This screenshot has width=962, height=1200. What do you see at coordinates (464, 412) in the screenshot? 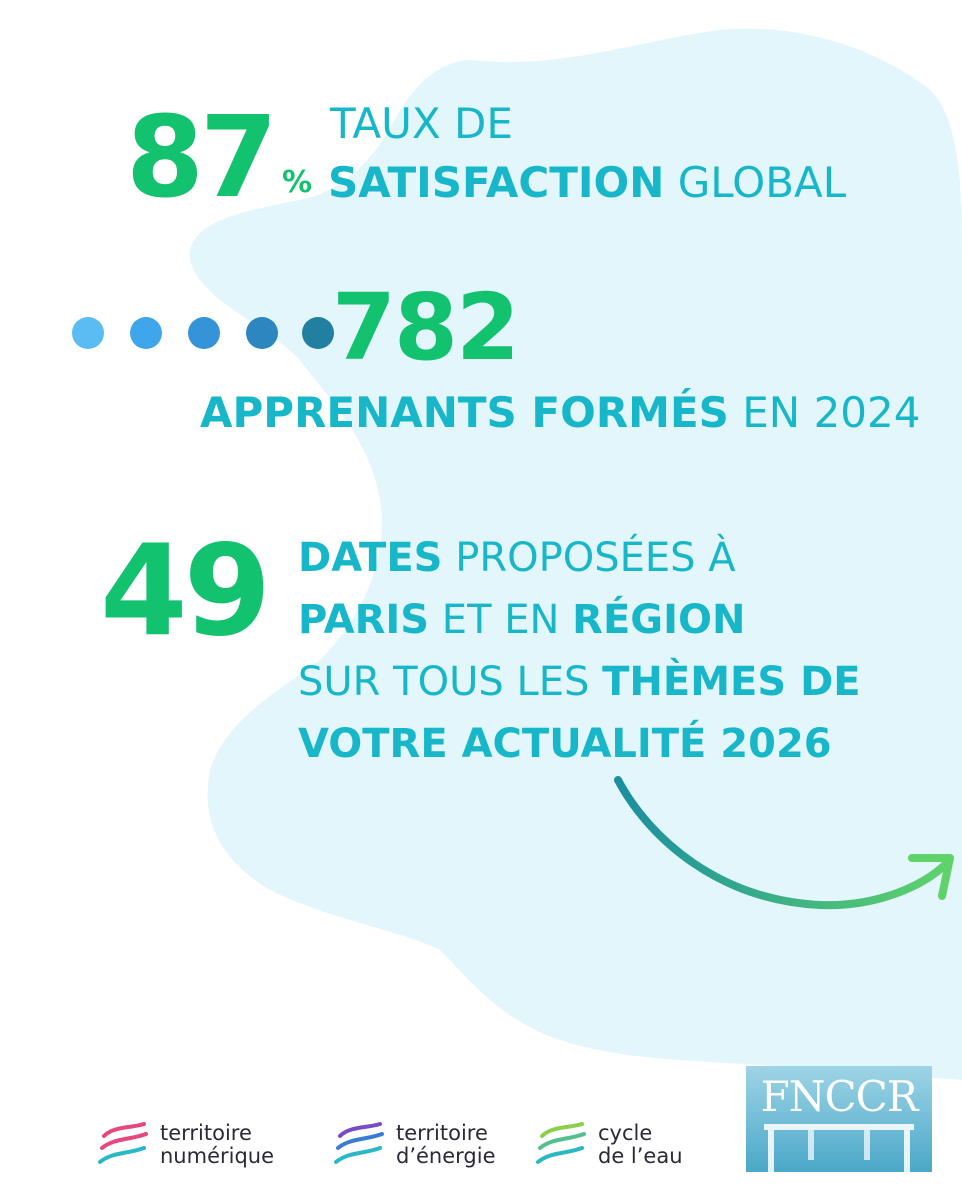
I see `learners-bold: APPRENANTS FORMÉS` at bounding box center [464, 412].